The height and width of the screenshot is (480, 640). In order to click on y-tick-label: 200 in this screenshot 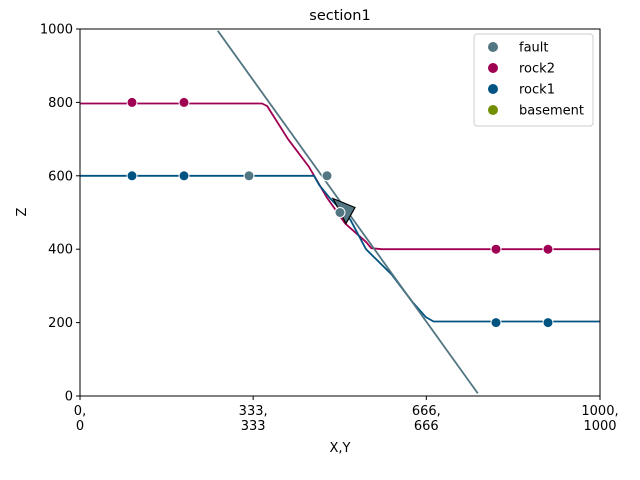, I will do `click(60, 323)`.